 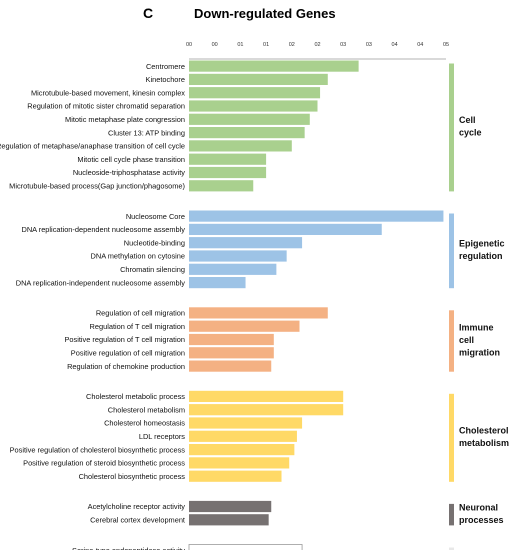 What do you see at coordinates (148, 13) in the screenshot?
I see `panel-letter: C` at bounding box center [148, 13].